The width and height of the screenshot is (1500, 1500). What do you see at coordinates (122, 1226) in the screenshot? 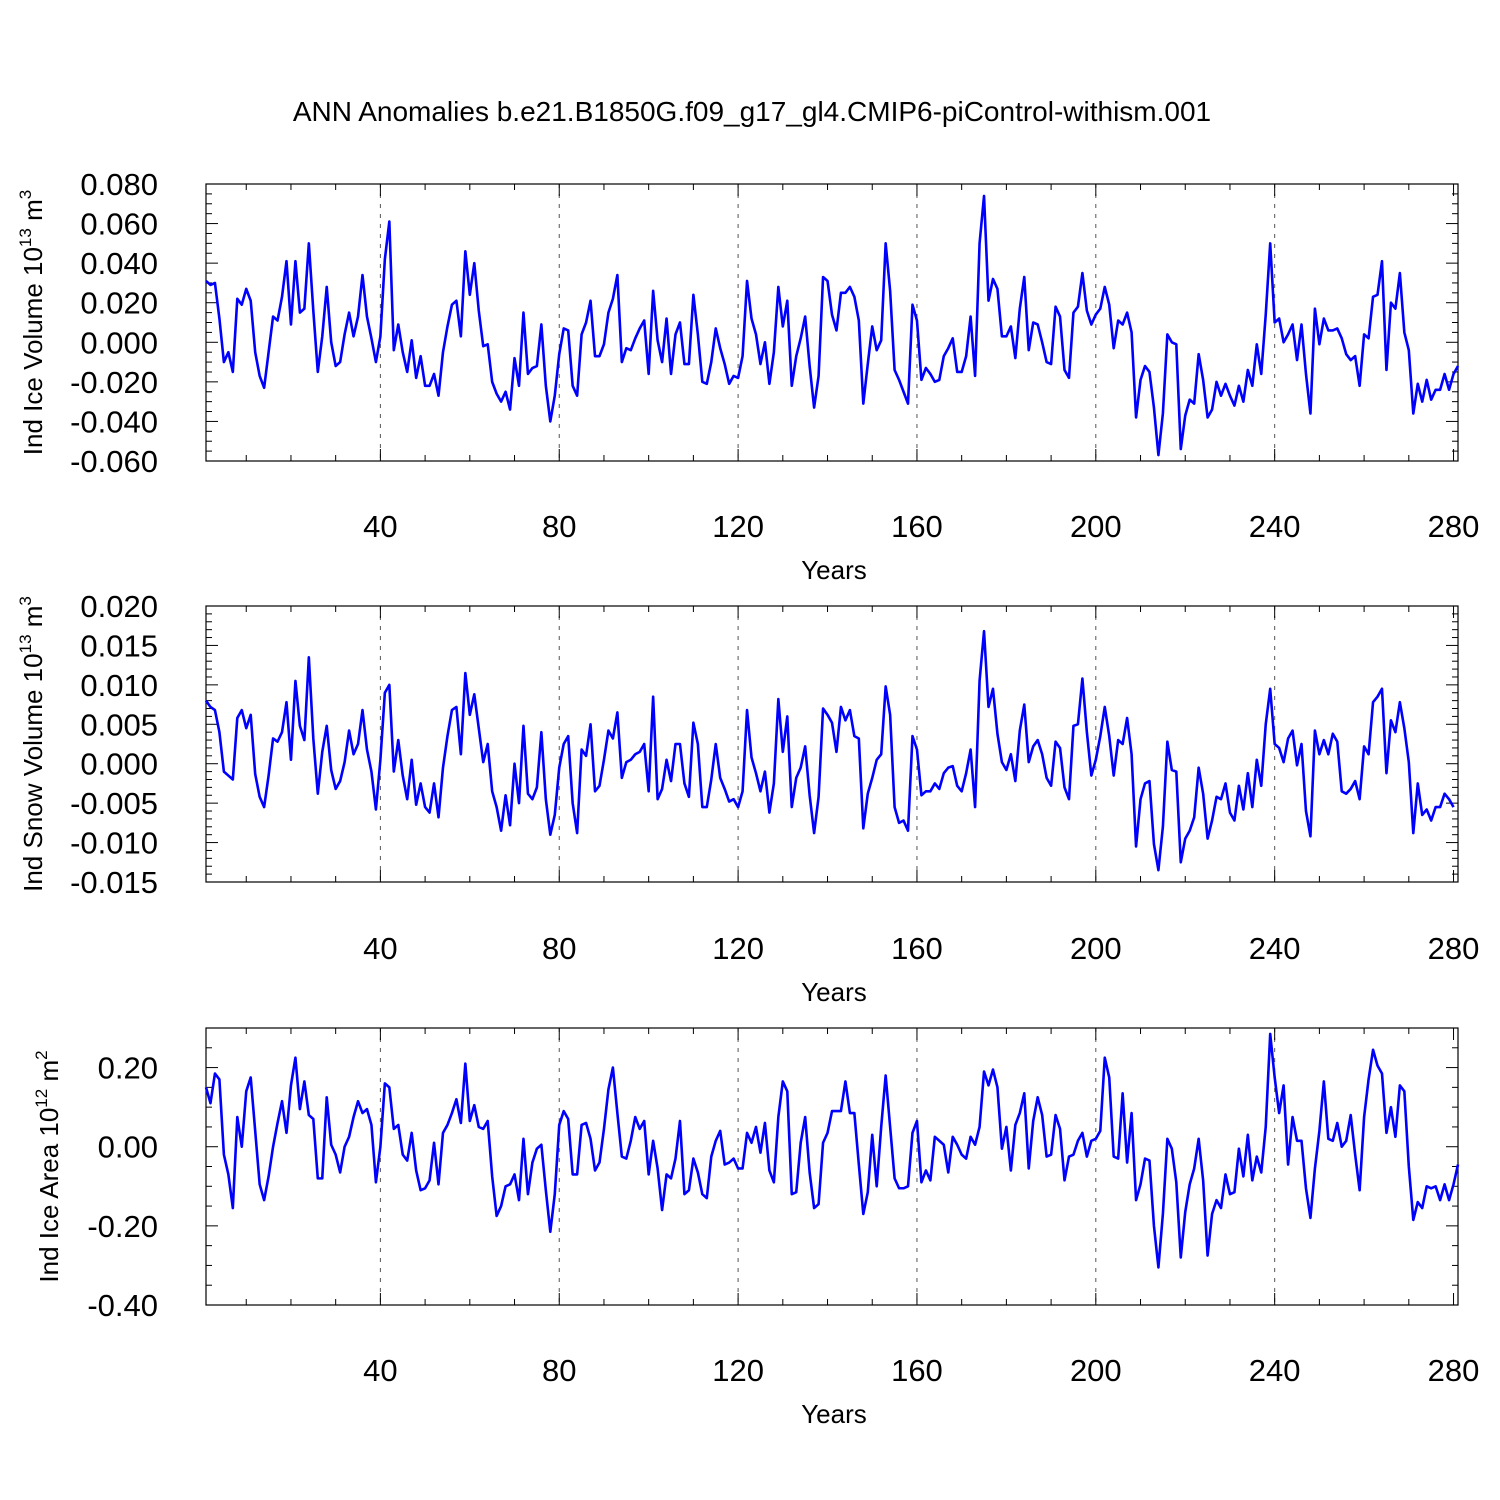
I see `y-tick-label: -0.20` at bounding box center [122, 1226].